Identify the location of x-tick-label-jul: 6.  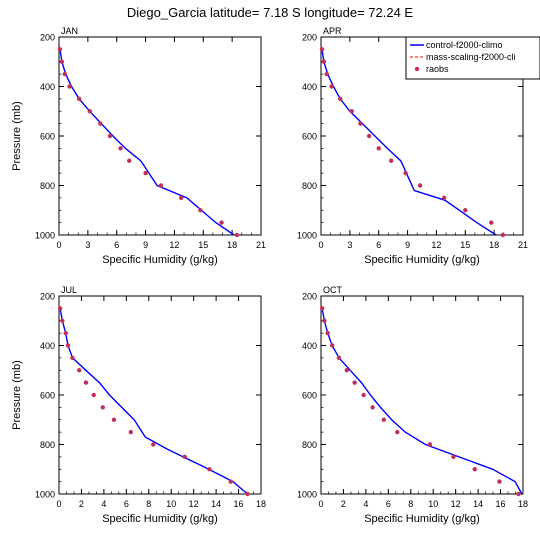
(126, 504).